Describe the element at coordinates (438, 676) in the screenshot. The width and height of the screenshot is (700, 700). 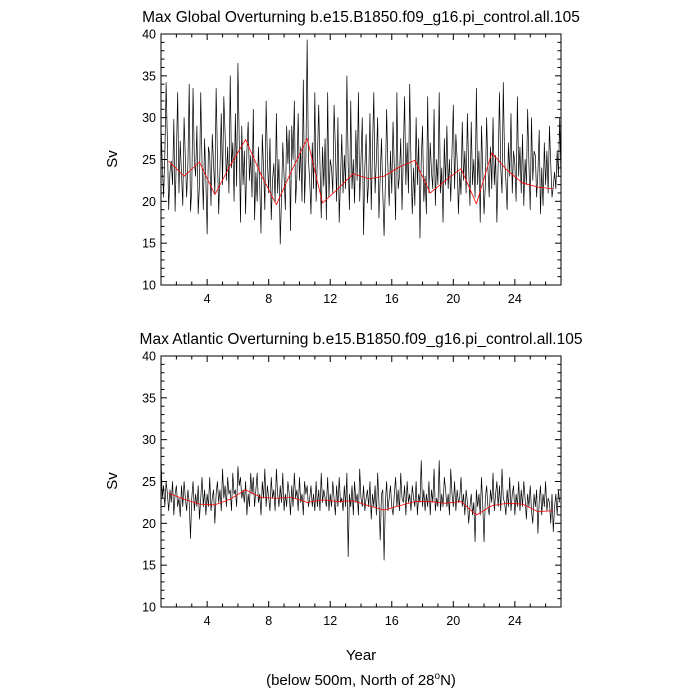
I see `degree-superscript: o` at that location.